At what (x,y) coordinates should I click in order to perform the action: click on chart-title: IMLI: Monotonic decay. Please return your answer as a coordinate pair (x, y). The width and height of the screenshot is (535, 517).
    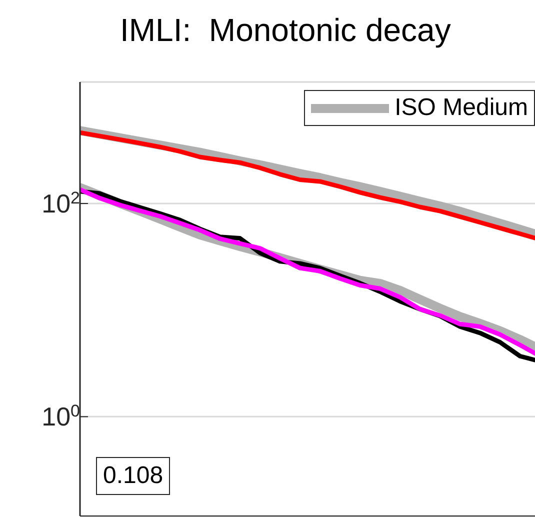
    Looking at the image, I should click on (285, 30).